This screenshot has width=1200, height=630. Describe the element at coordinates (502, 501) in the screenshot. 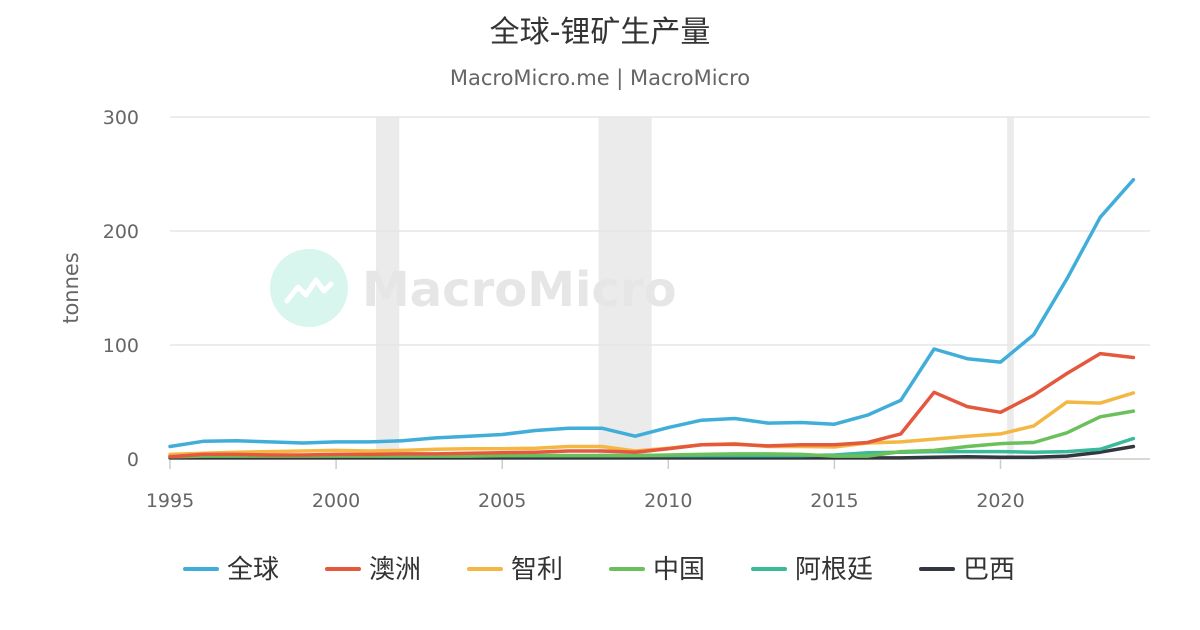

I see `x-tick-label-2005: 2005` at that location.